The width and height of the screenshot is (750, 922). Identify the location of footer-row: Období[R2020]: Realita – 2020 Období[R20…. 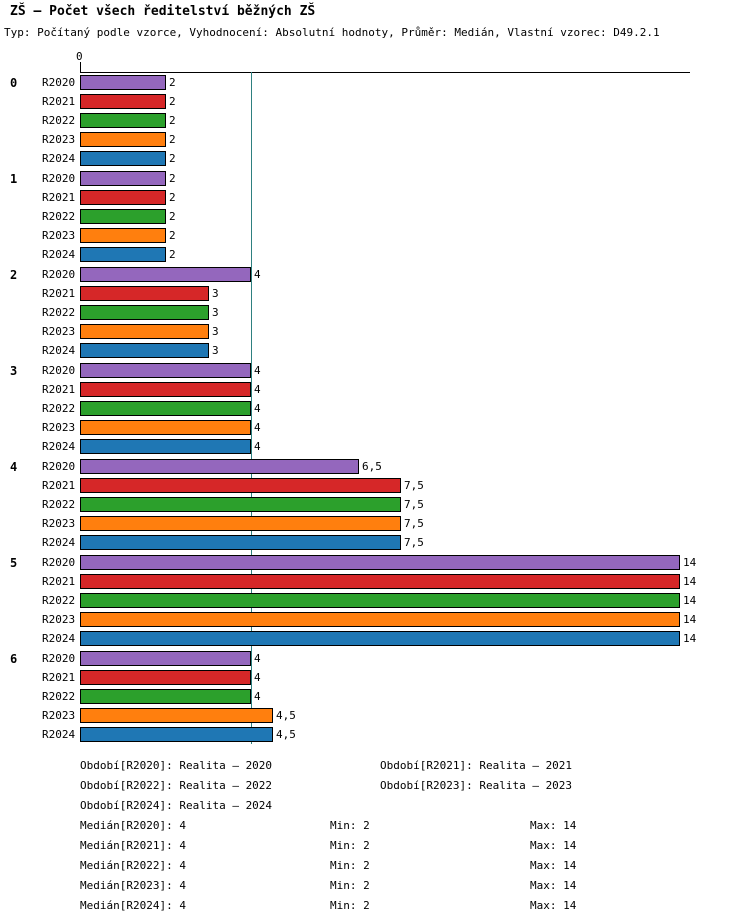
(375, 766).